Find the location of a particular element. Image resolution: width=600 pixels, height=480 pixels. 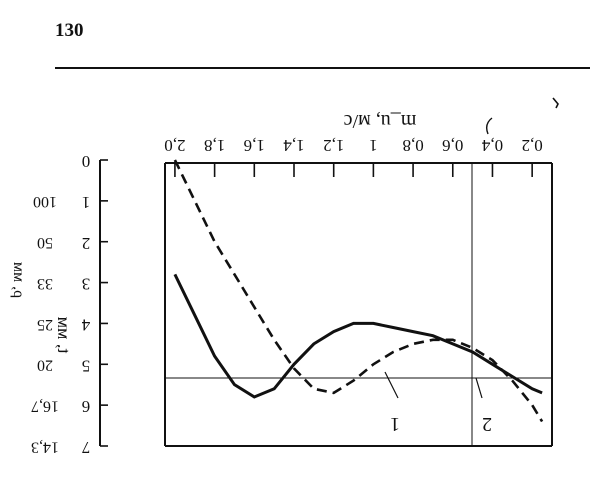

left-axis-tick-label: 2 is located at coordinates (86, 243).